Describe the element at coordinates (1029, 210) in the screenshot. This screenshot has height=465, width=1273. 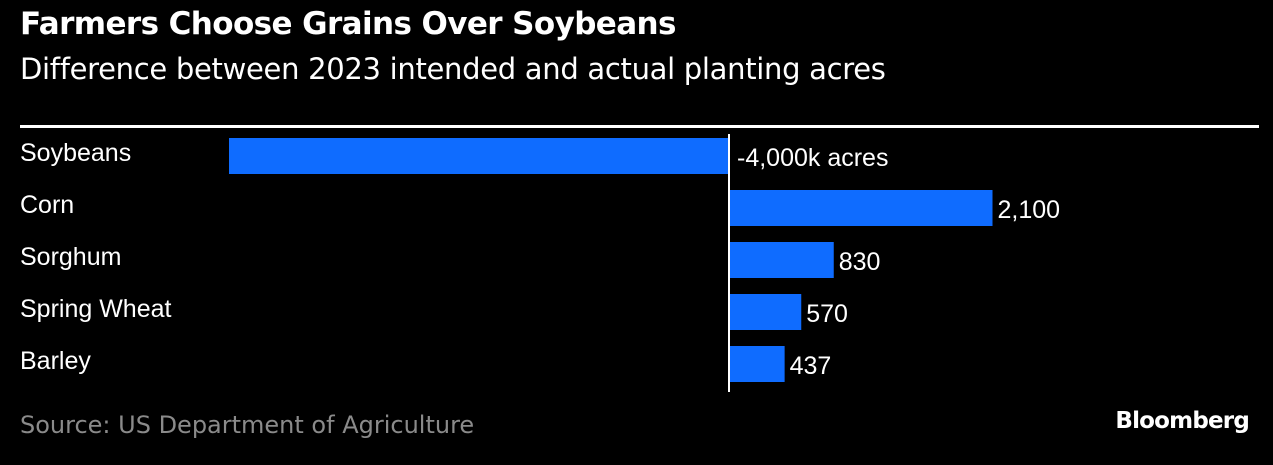
I see `data-label: 2,100` at that location.